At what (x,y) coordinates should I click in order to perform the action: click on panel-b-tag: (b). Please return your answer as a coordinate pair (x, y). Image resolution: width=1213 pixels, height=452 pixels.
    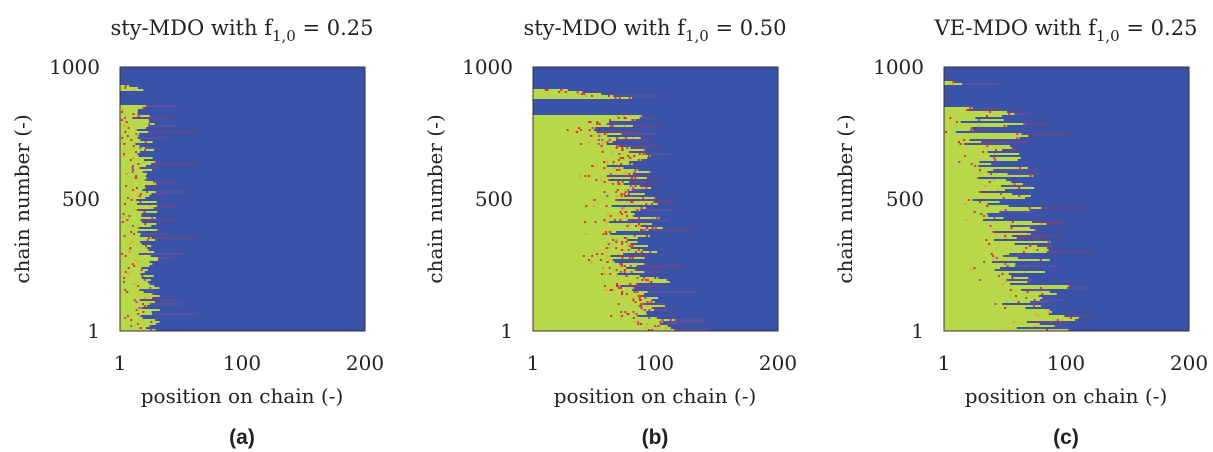
    Looking at the image, I should click on (655, 437).